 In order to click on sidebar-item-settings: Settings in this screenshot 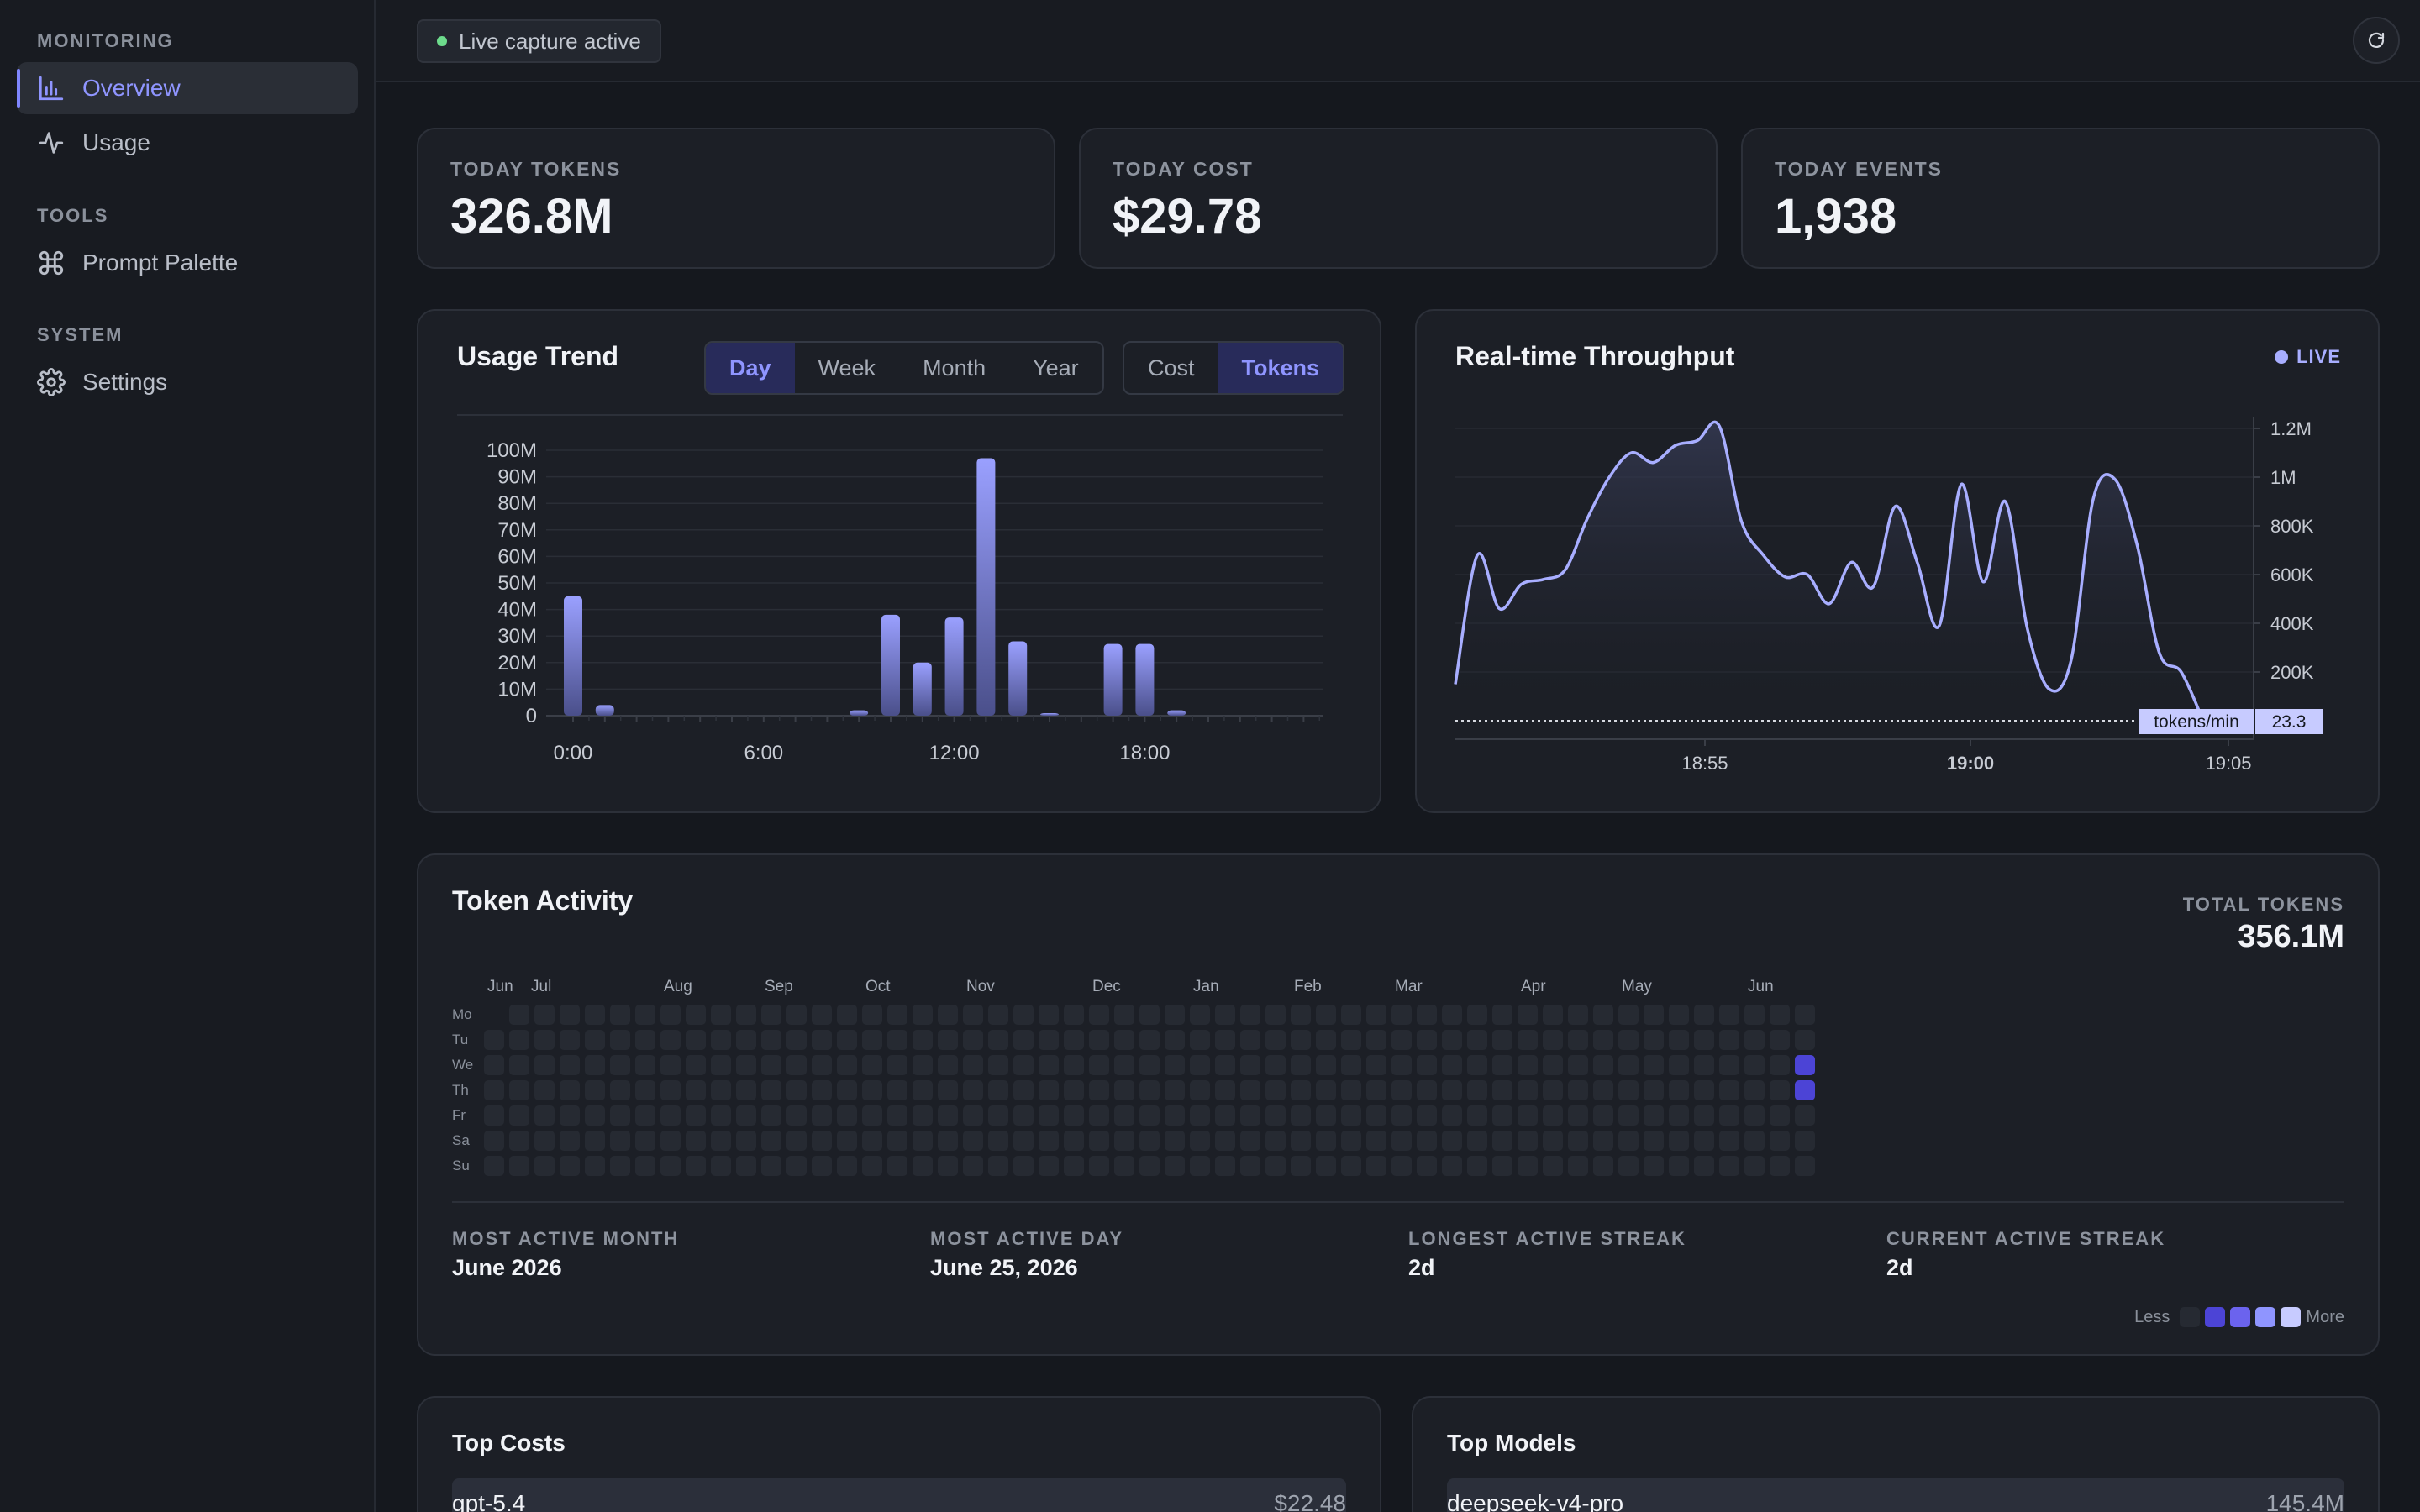, I will do `click(187, 382)`.